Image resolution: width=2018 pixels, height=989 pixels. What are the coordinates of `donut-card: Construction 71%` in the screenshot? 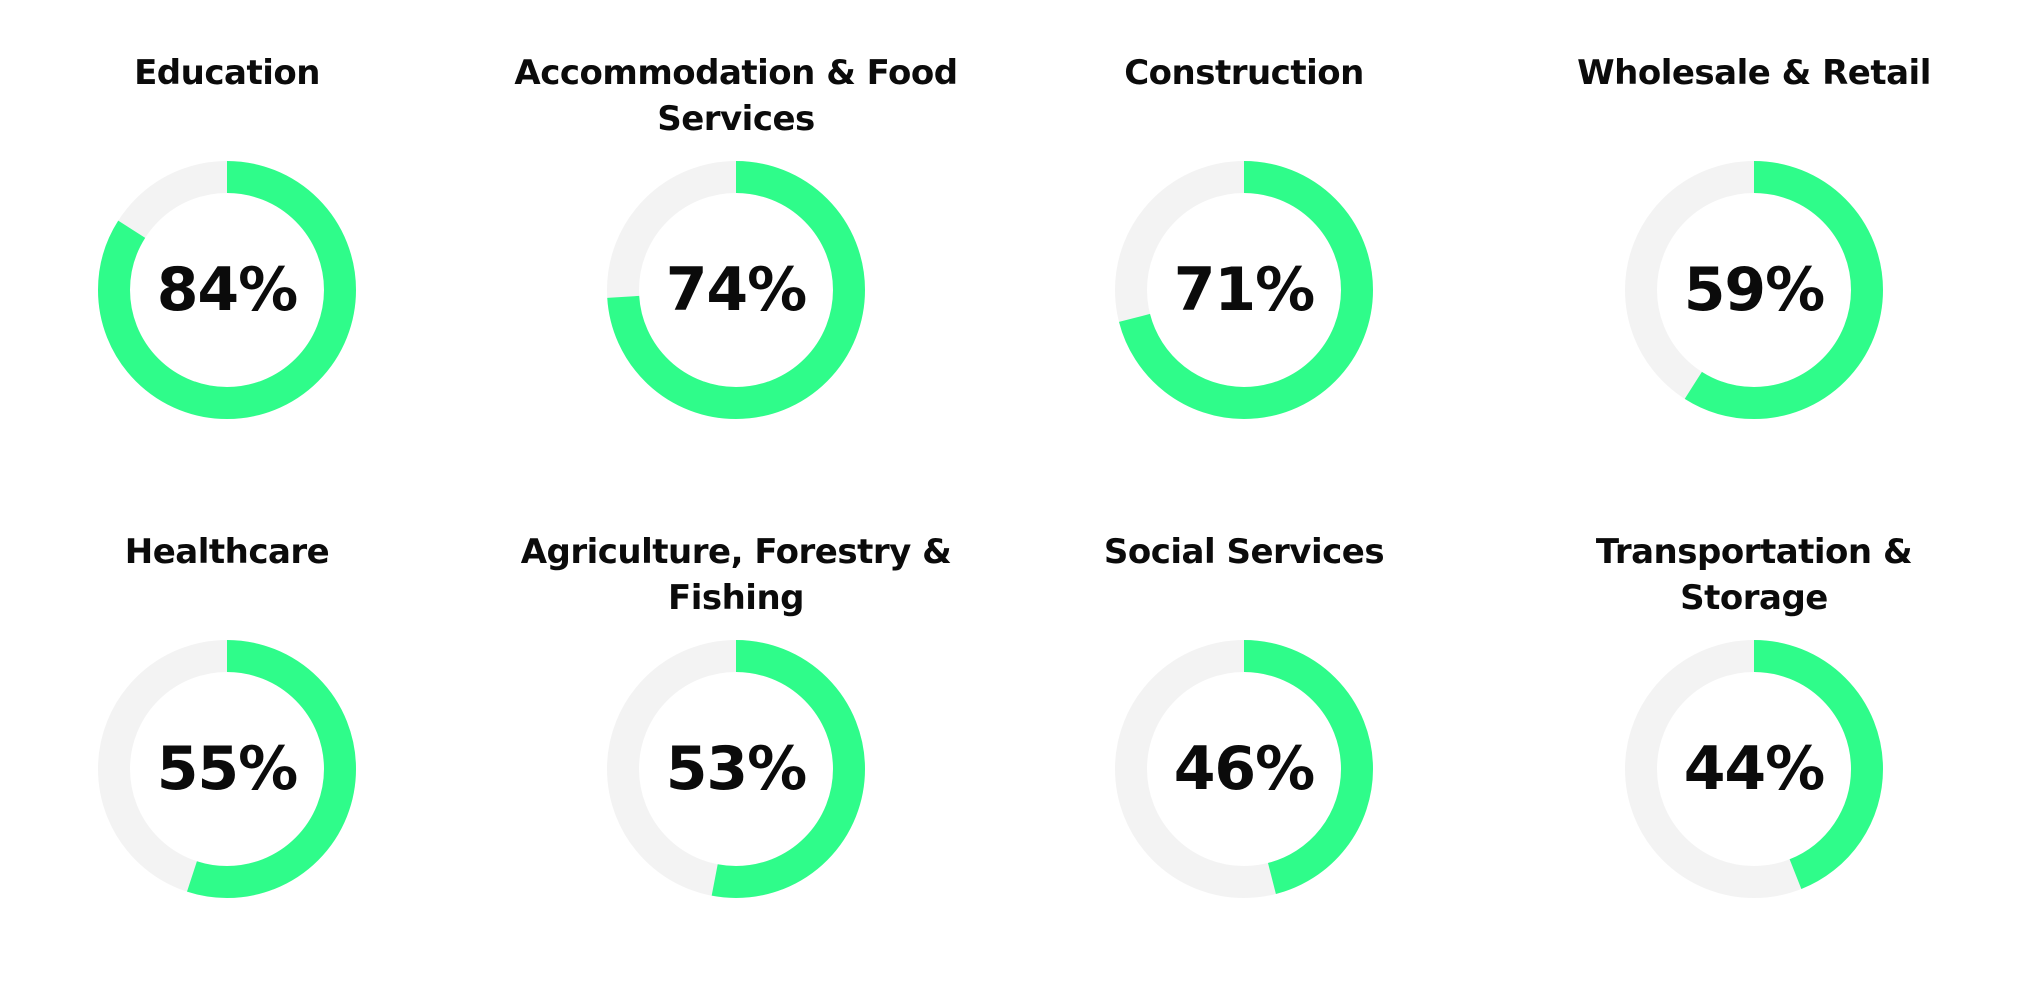 It's located at (1244, 280).